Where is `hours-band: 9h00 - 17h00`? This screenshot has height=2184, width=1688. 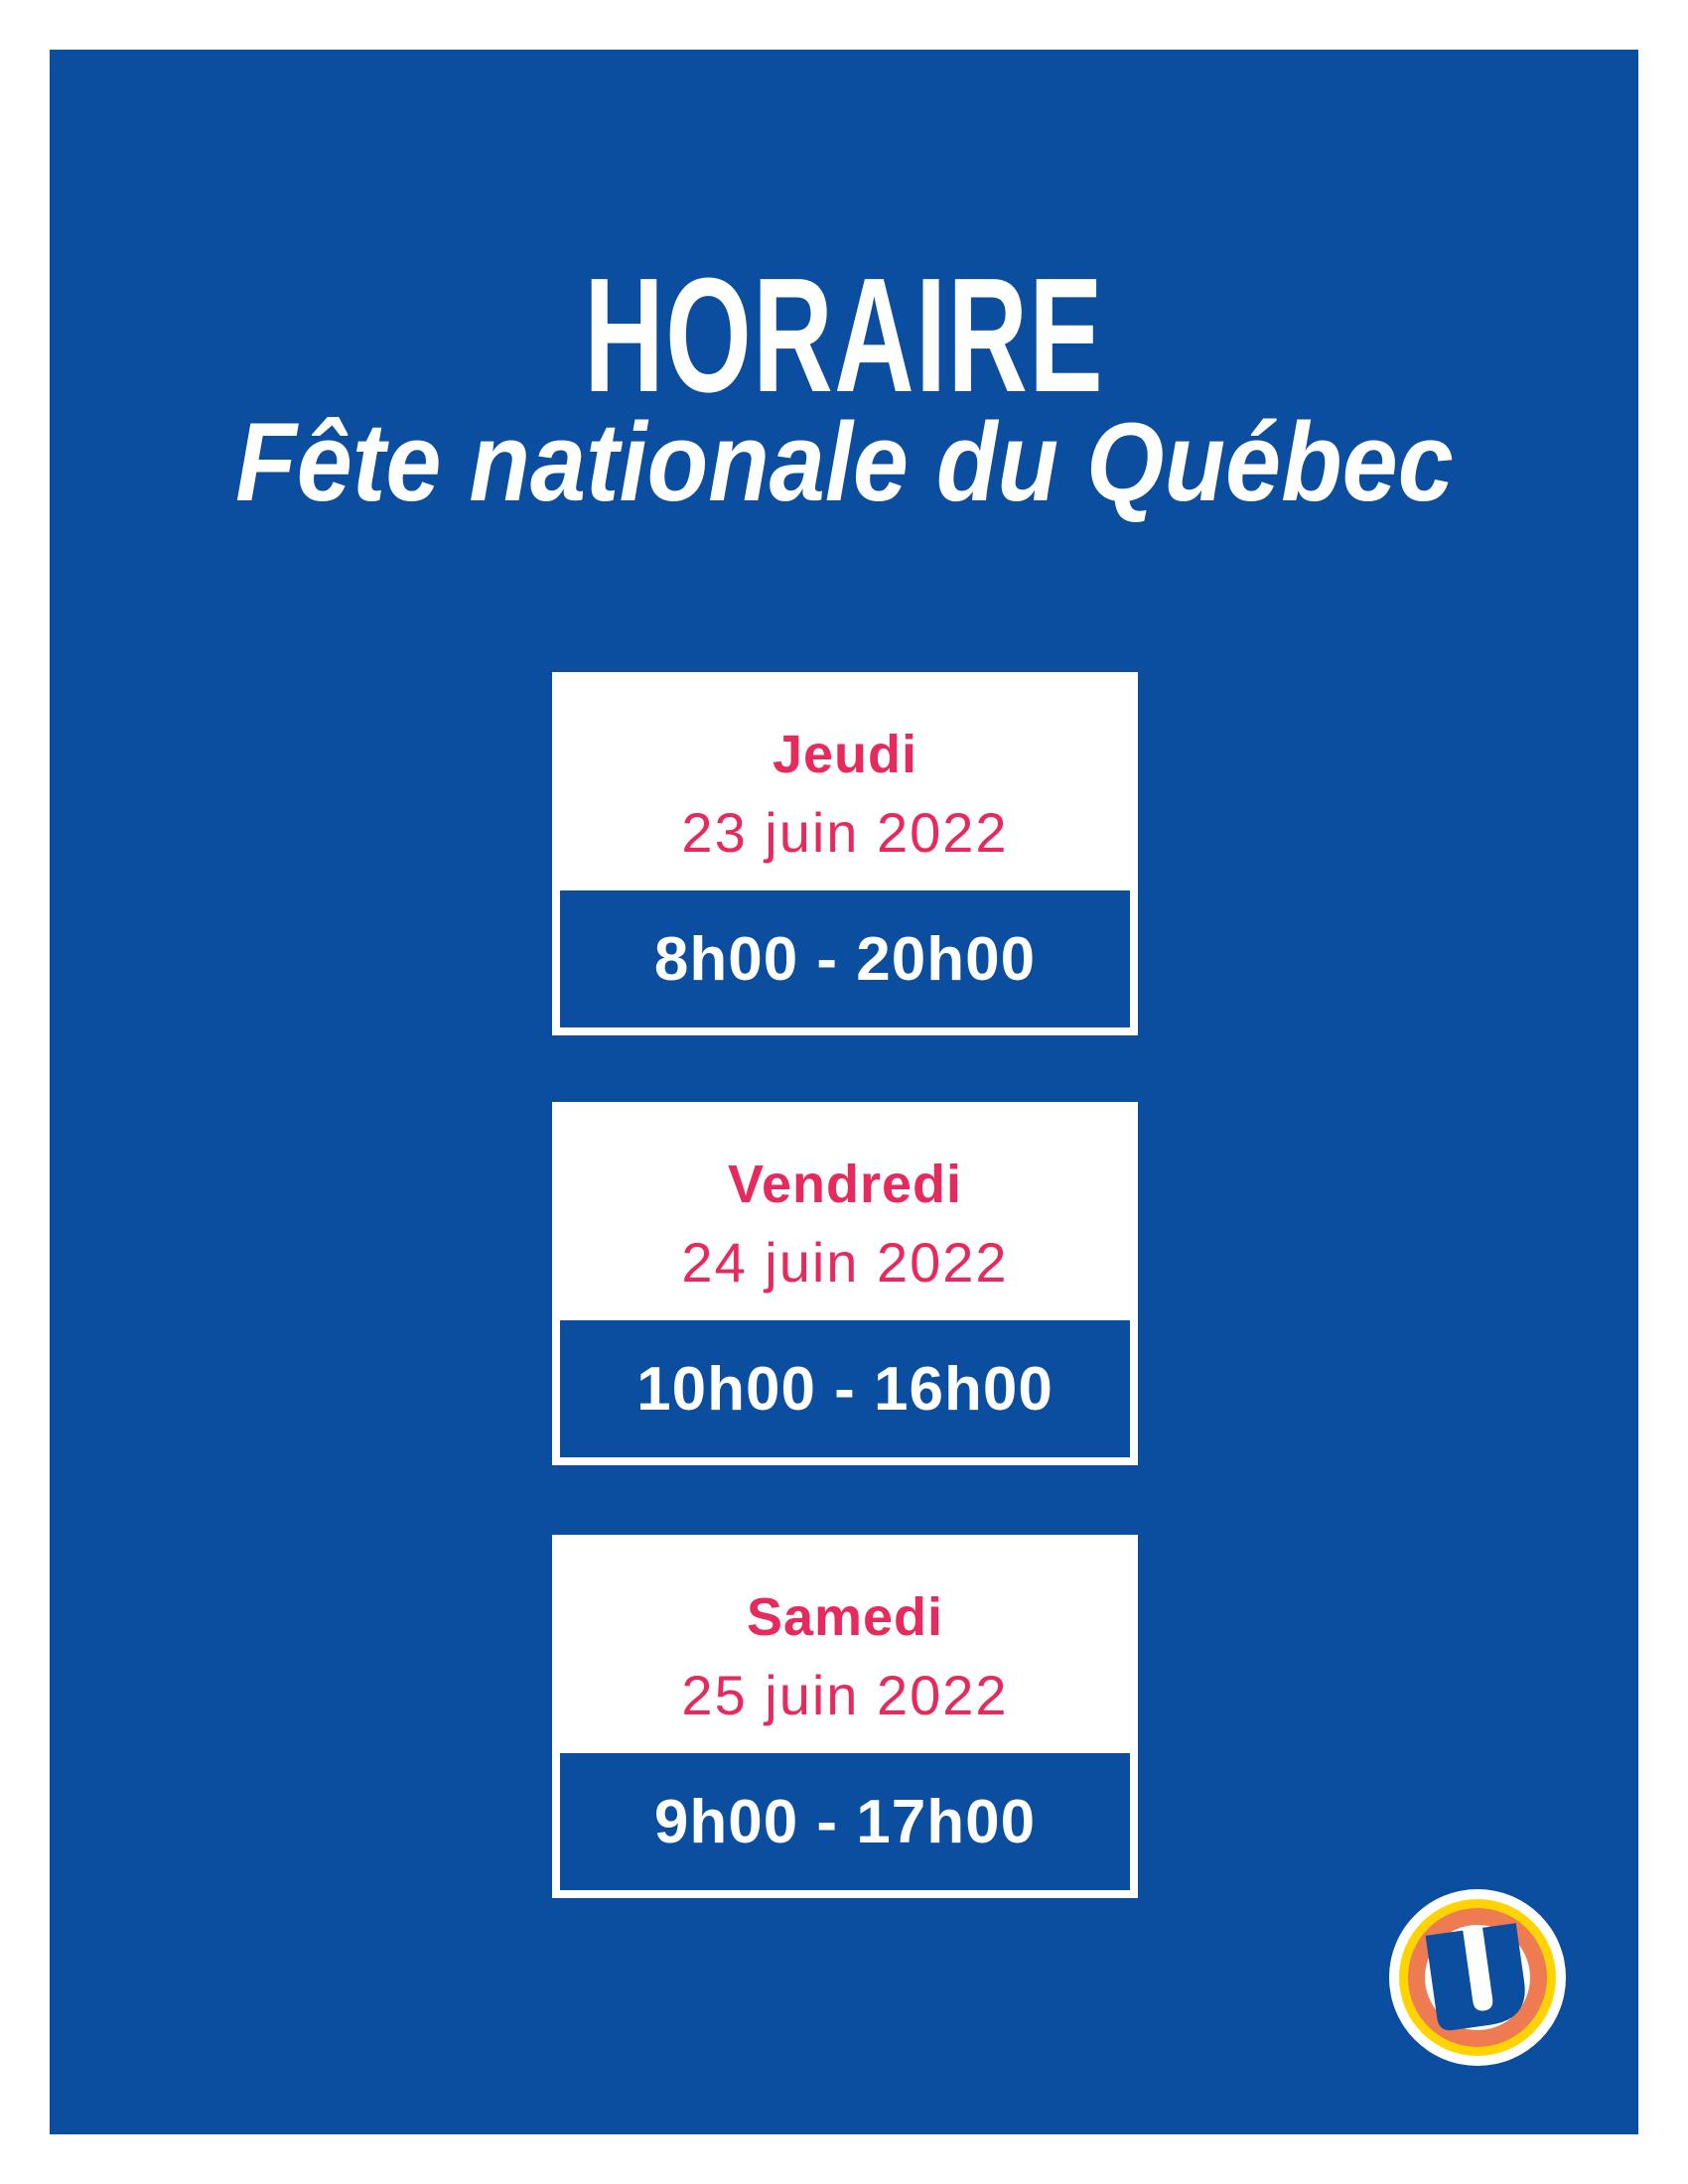
hours-band: 9h00 - 17h00 is located at coordinates (845, 1821).